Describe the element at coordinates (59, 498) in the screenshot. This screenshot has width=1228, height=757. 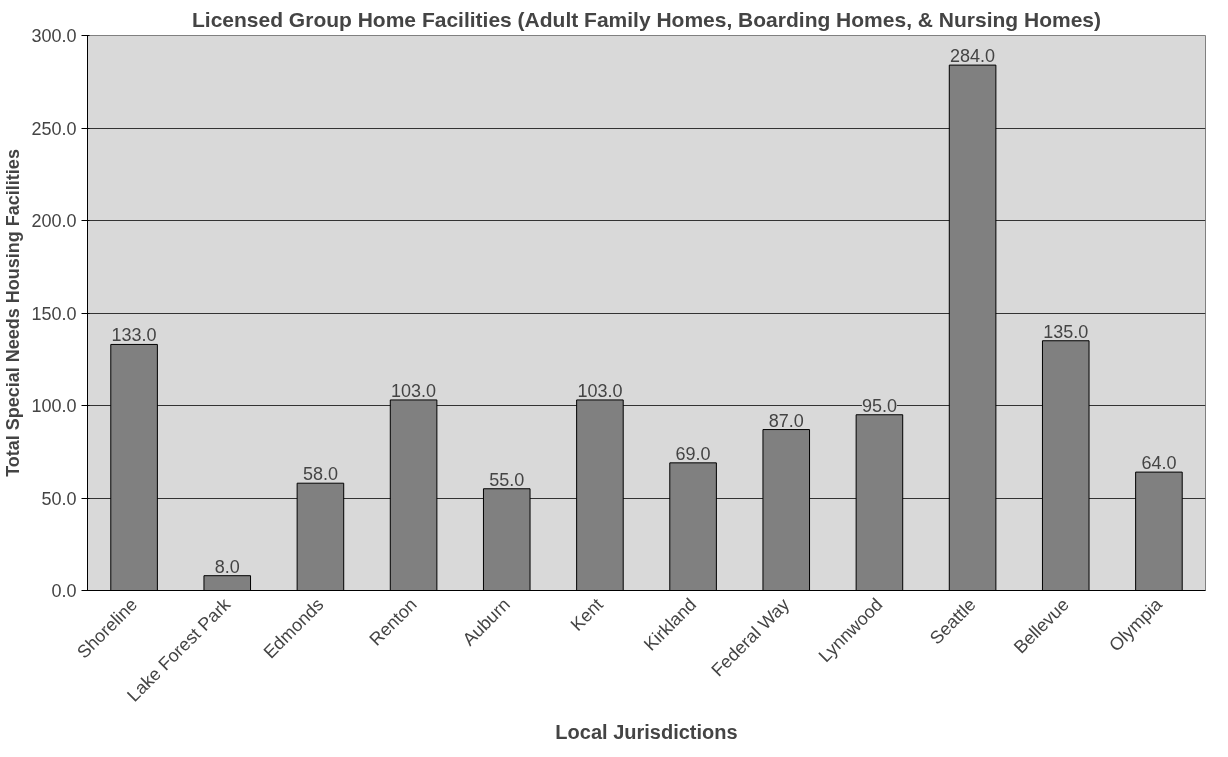
I see `y-tick-label: 50.0` at that location.